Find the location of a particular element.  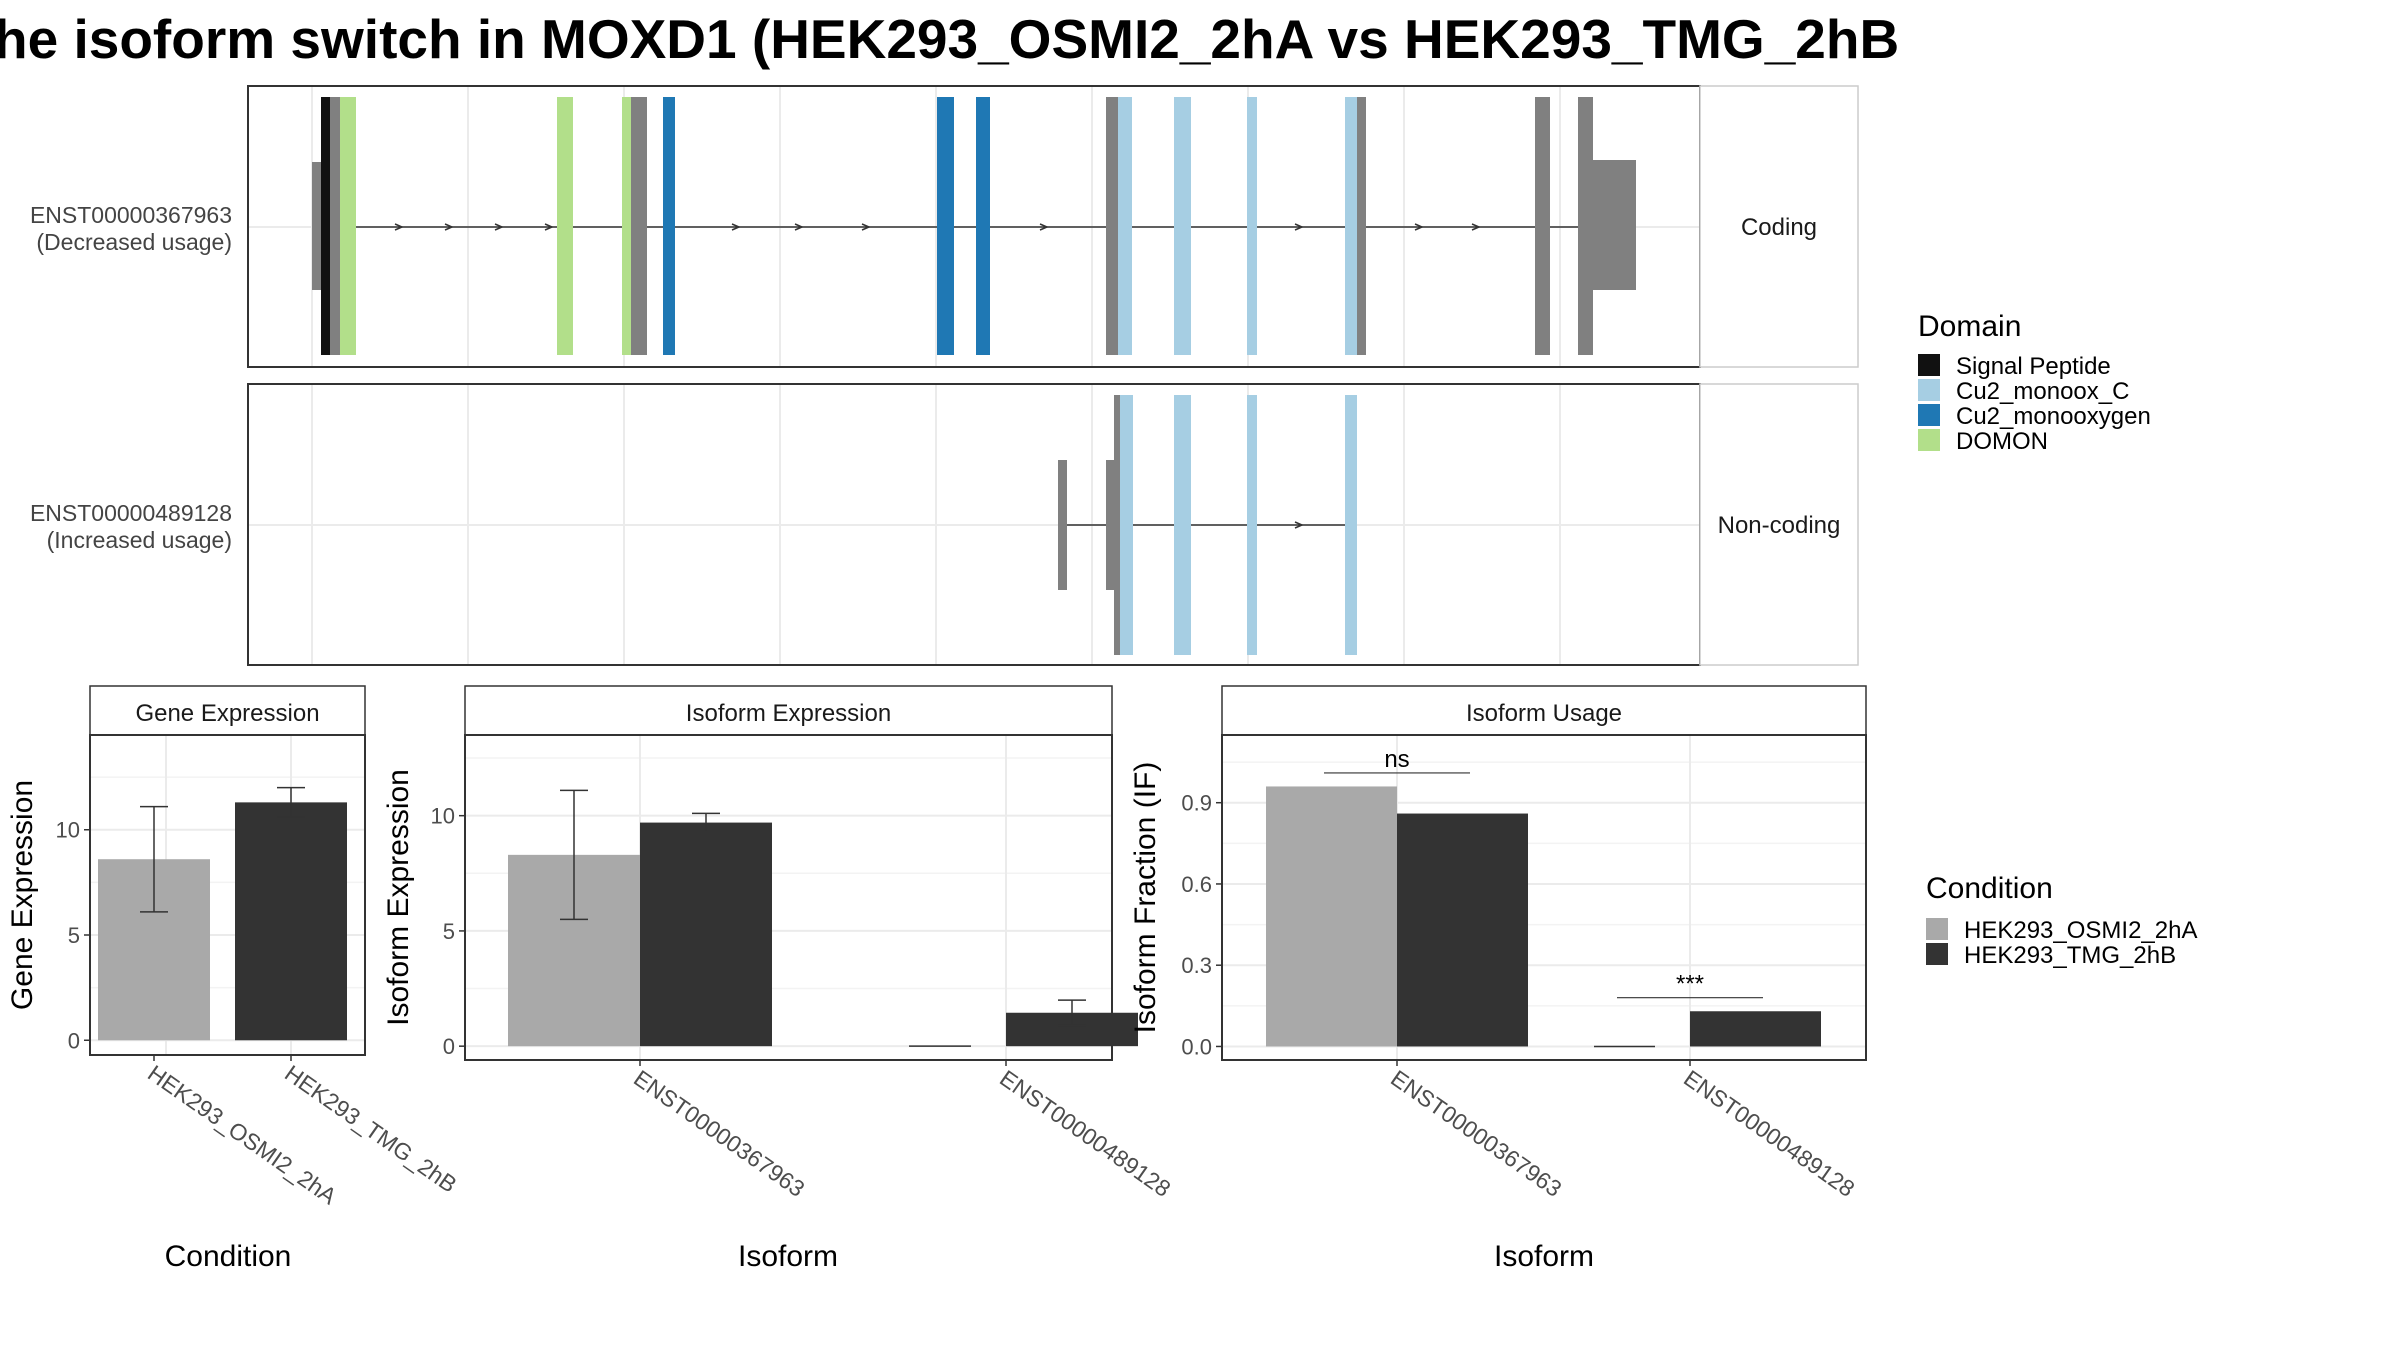

y-tick-label: 0.3 is located at coordinates (1196, 965).